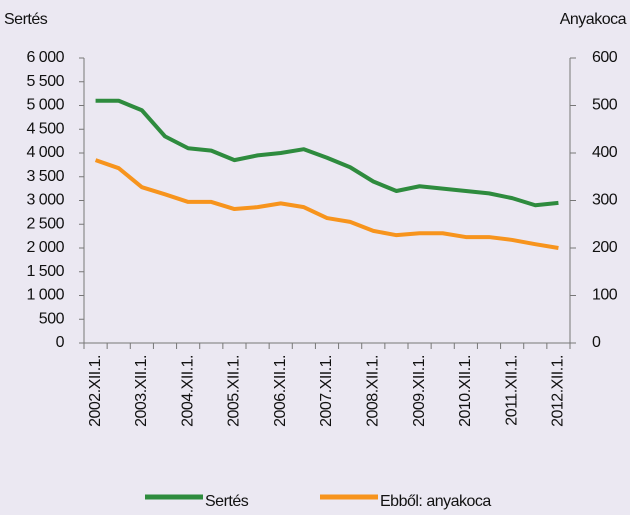  I want to click on y-tick-label: 2 500, so click(45, 223).